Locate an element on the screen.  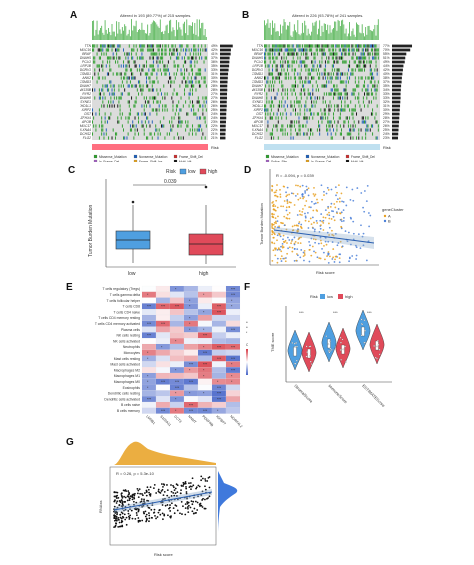
gene-pct: 70% is located at coordinates (386, 50).